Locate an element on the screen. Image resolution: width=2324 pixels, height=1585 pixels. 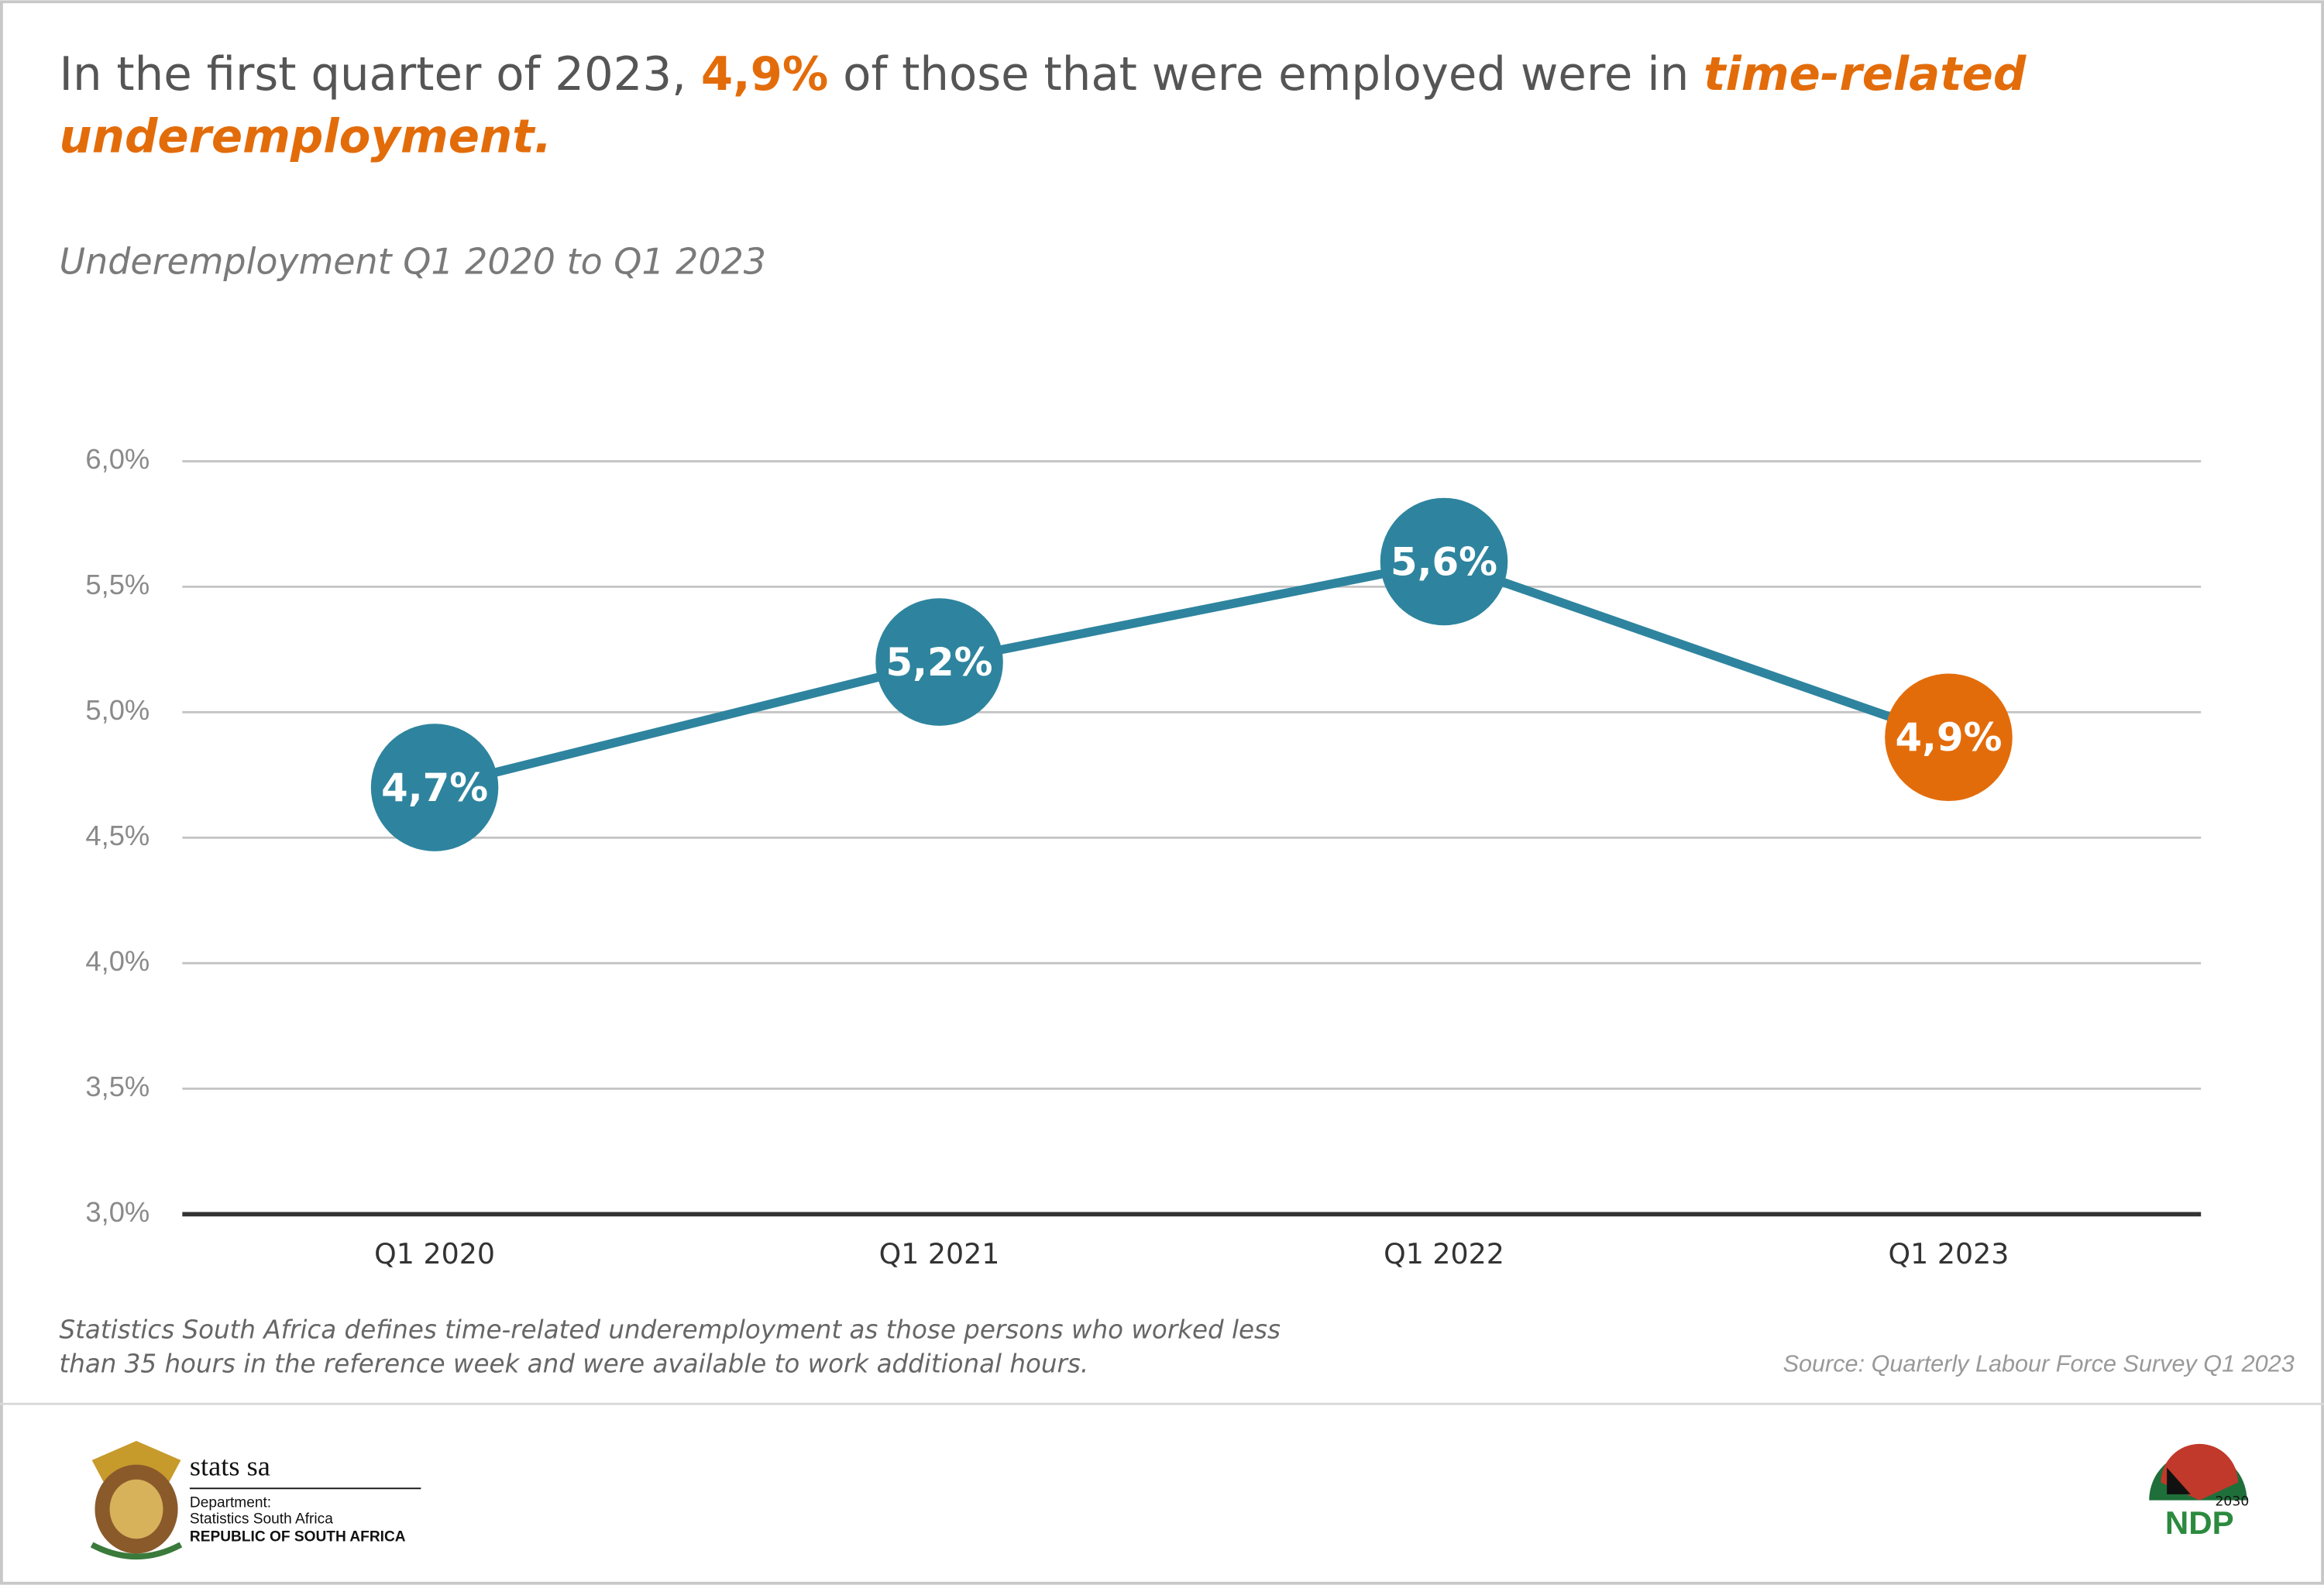
logo-text: stats sa is located at coordinates (230, 1466).